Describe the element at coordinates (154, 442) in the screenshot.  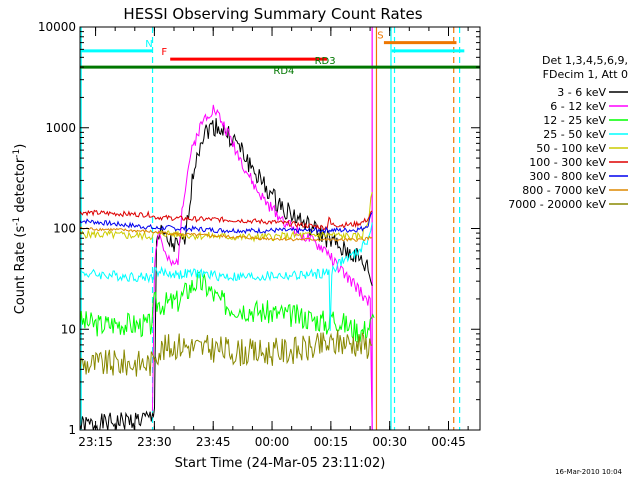
I see `x-tick-label: 23:30` at that location.